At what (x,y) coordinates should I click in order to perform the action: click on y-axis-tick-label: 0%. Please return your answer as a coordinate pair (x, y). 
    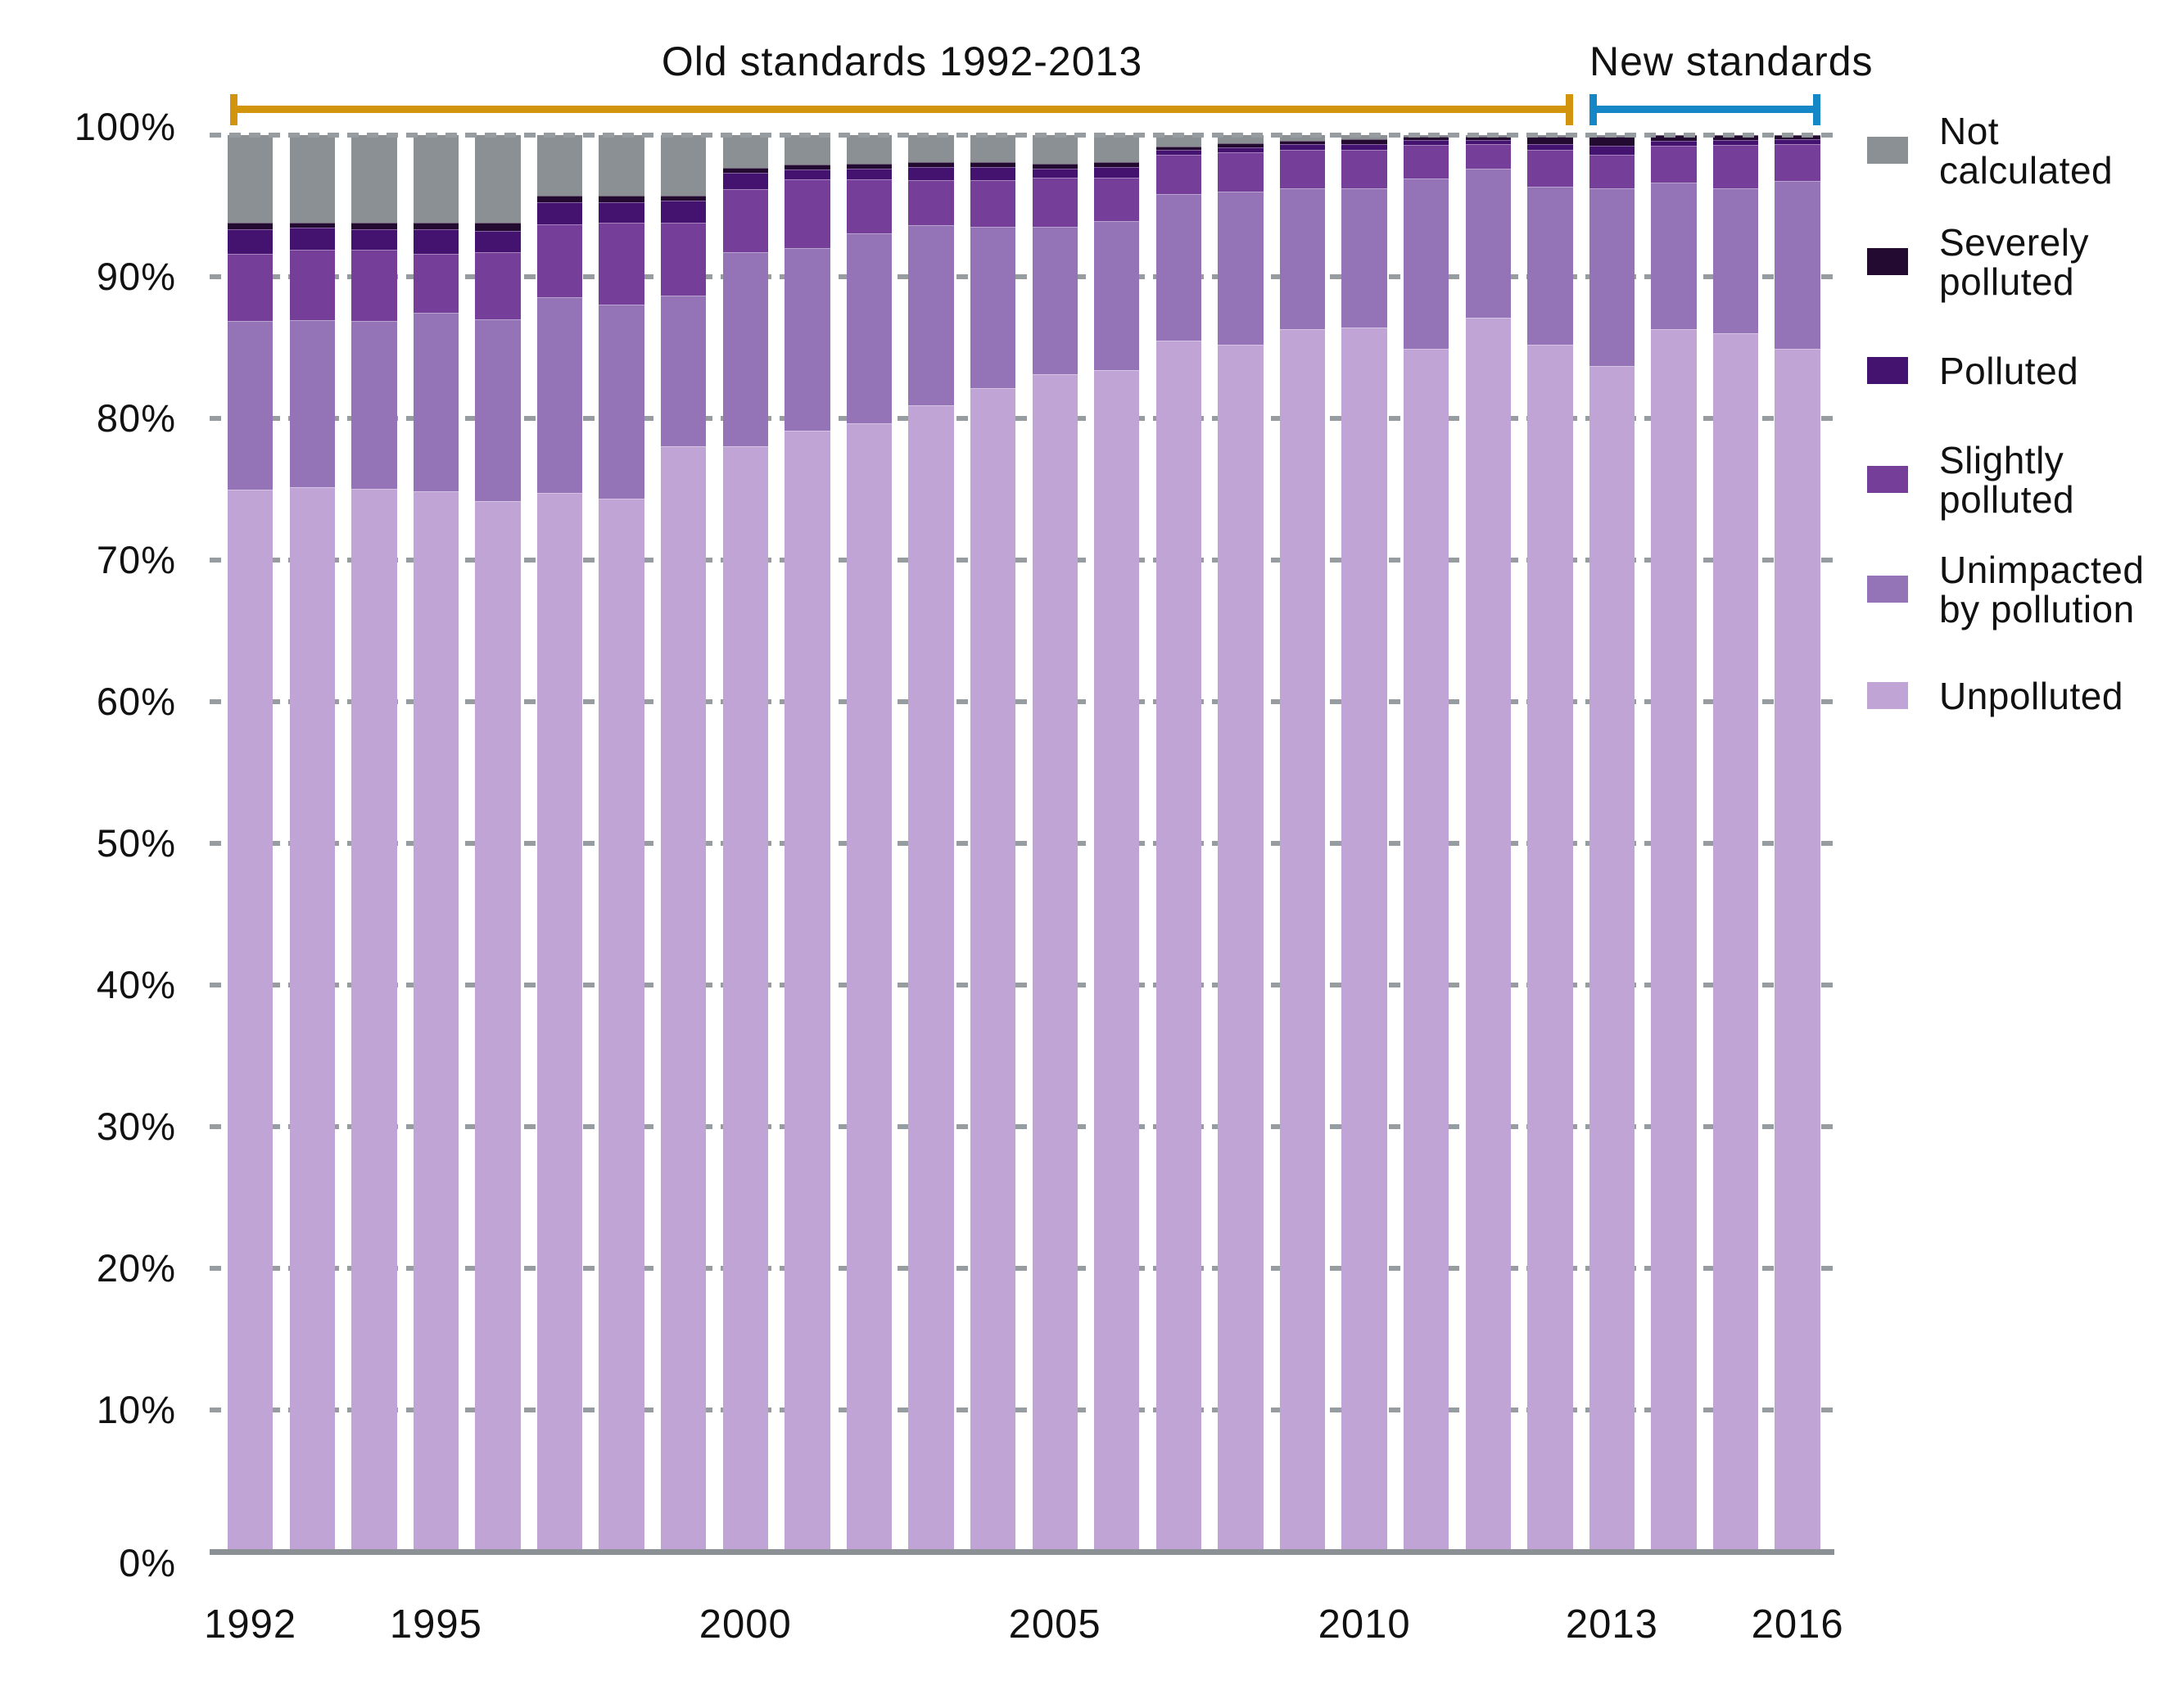
    Looking at the image, I should click on (147, 1562).